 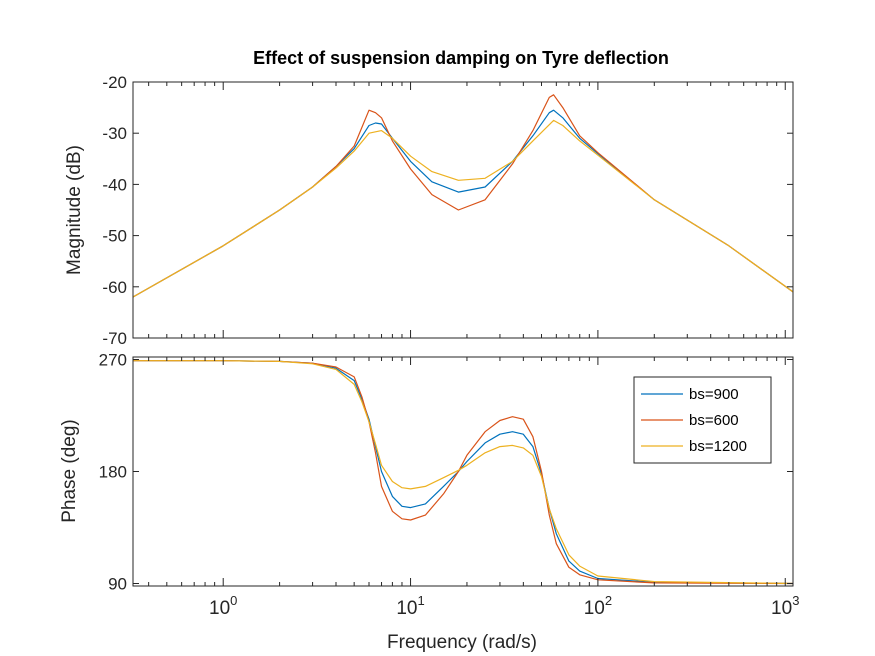 What do you see at coordinates (117, 584) in the screenshot?
I see `phase-ytick-label: 90` at bounding box center [117, 584].